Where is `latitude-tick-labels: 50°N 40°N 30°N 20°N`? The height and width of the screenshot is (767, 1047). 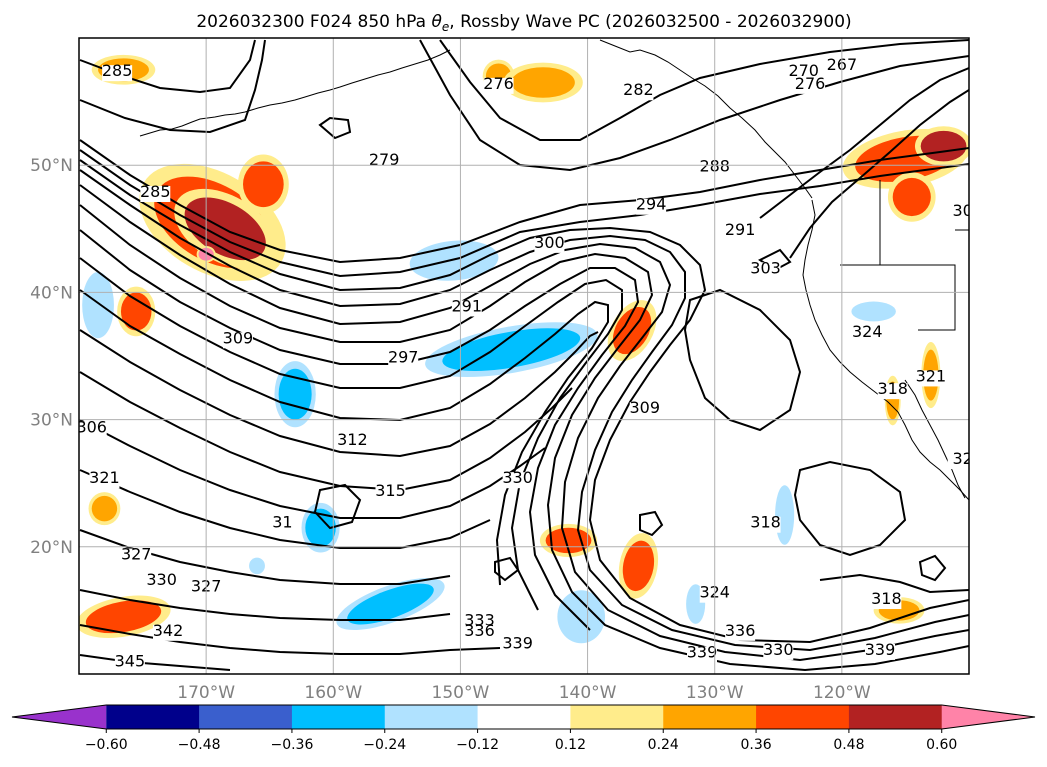 latitude-tick-labels: 50°N 40°N 30°N 20°N is located at coordinates (51, 357).